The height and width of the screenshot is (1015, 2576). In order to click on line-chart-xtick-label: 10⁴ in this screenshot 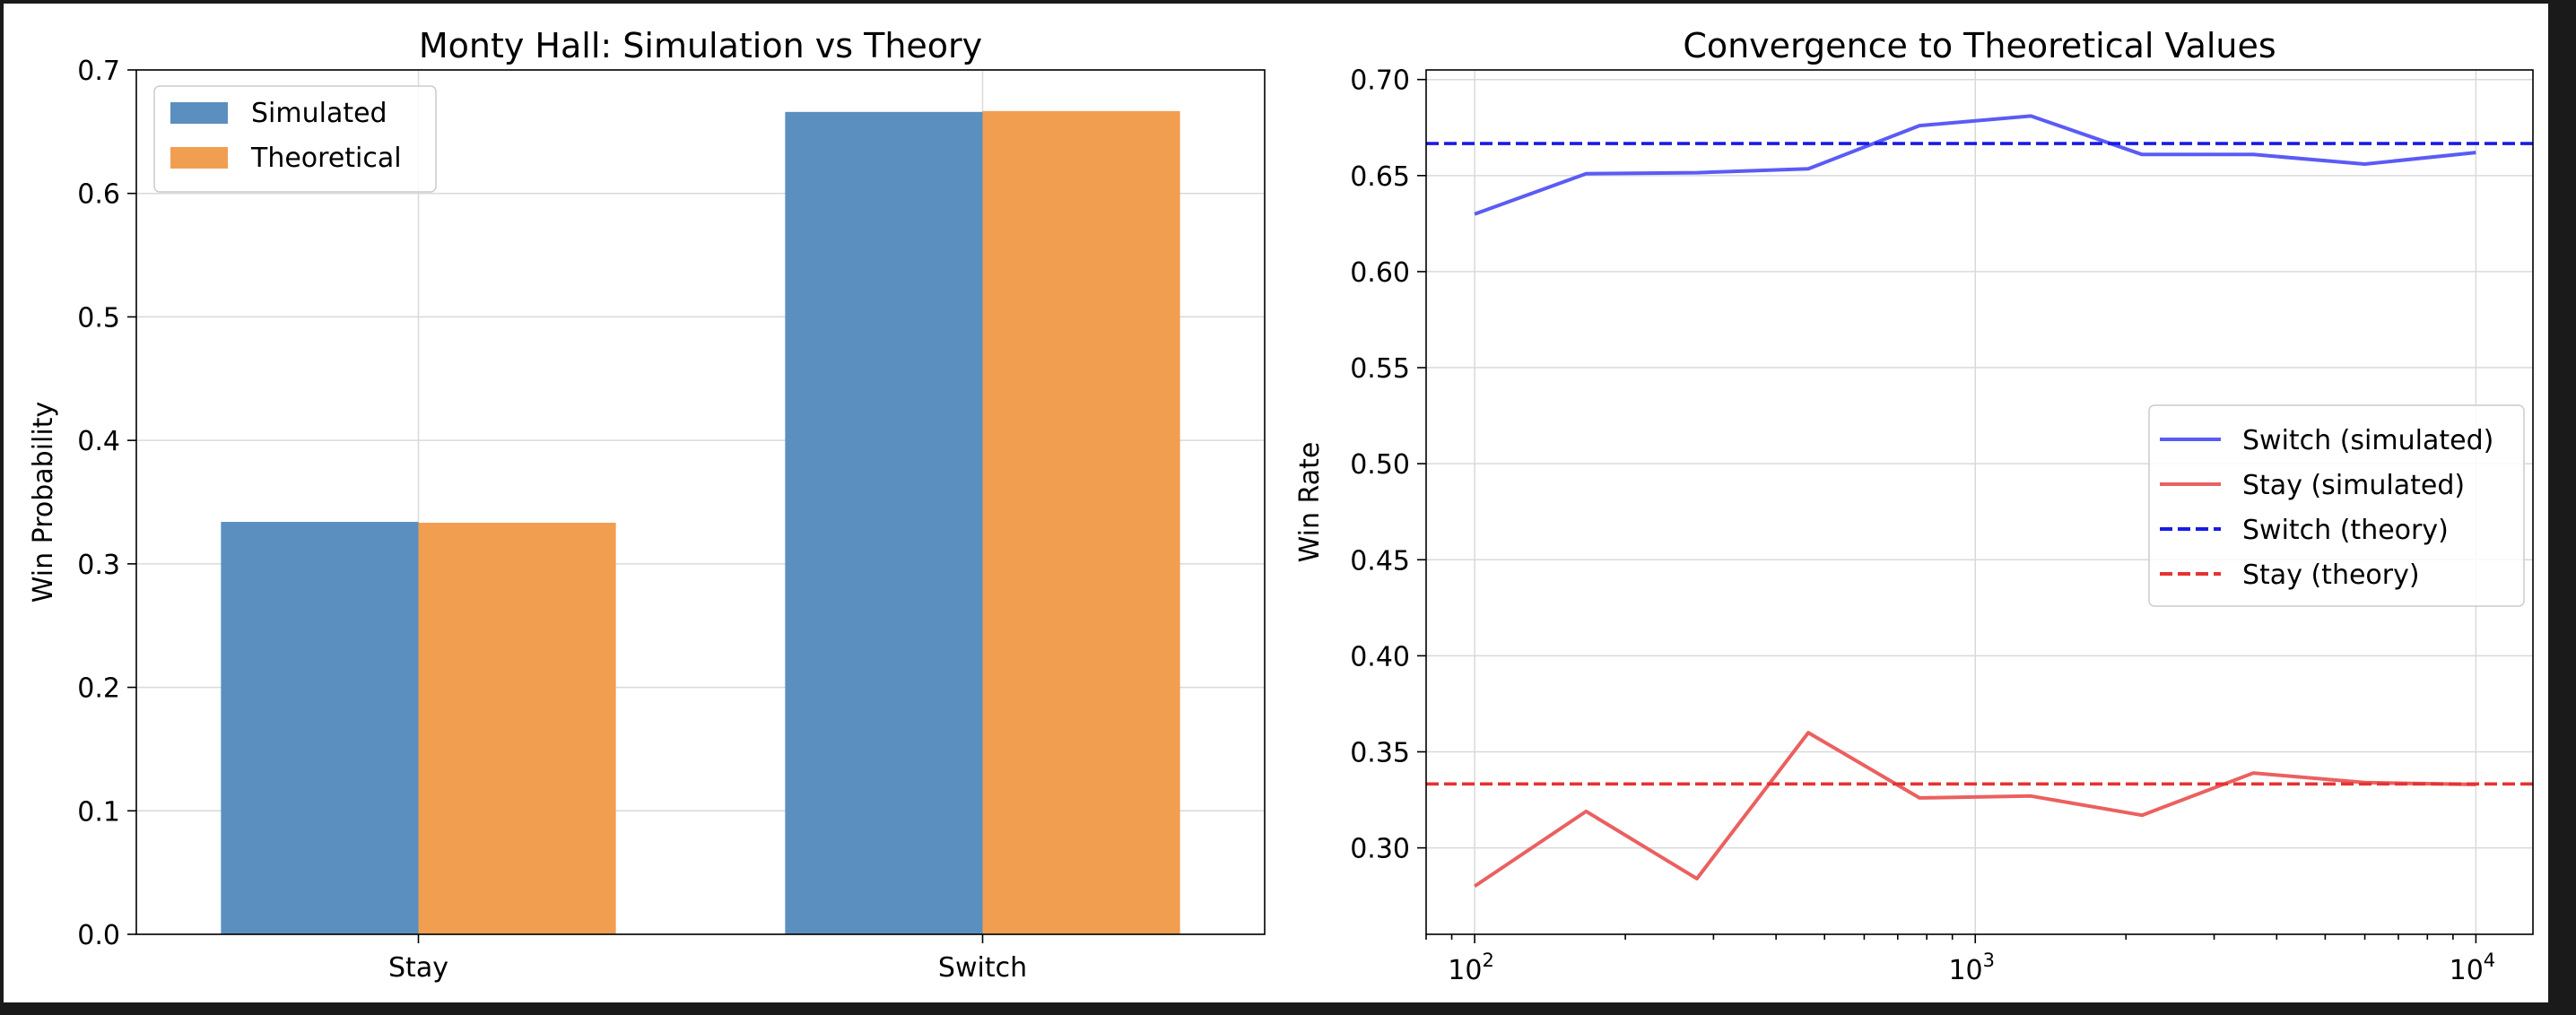, I will do `click(2473, 968)`.